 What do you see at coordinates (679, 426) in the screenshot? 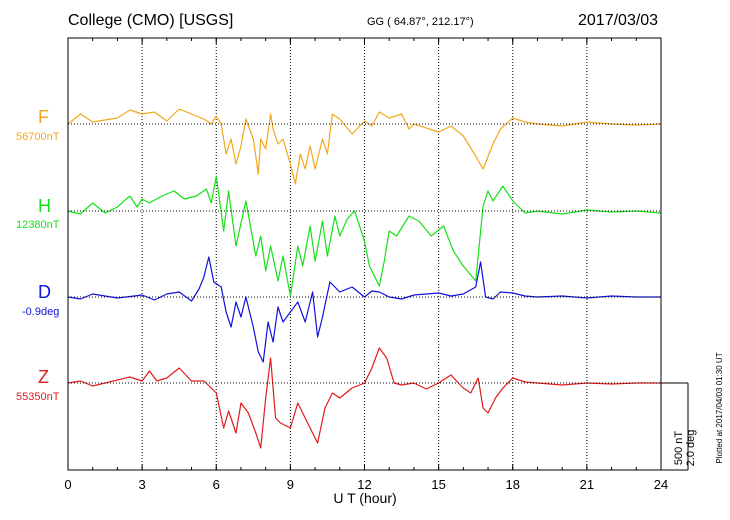
I see `scale-bar: 500 nT 2.0 deg` at bounding box center [679, 426].